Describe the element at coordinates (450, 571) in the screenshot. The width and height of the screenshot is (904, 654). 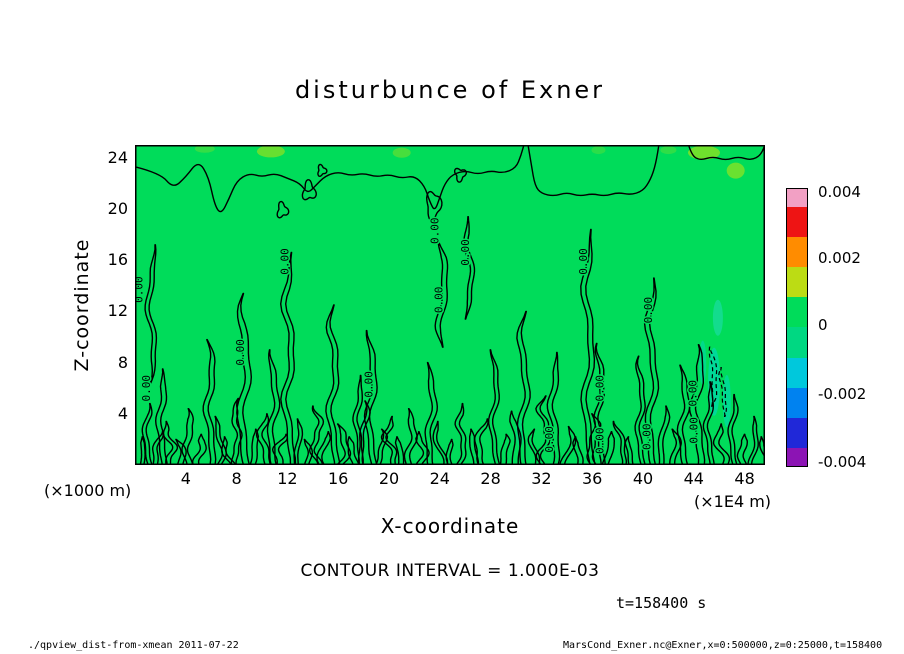
I see `contour-interval-note: CONTOUR INTERVAL = 1.000E-03` at that location.